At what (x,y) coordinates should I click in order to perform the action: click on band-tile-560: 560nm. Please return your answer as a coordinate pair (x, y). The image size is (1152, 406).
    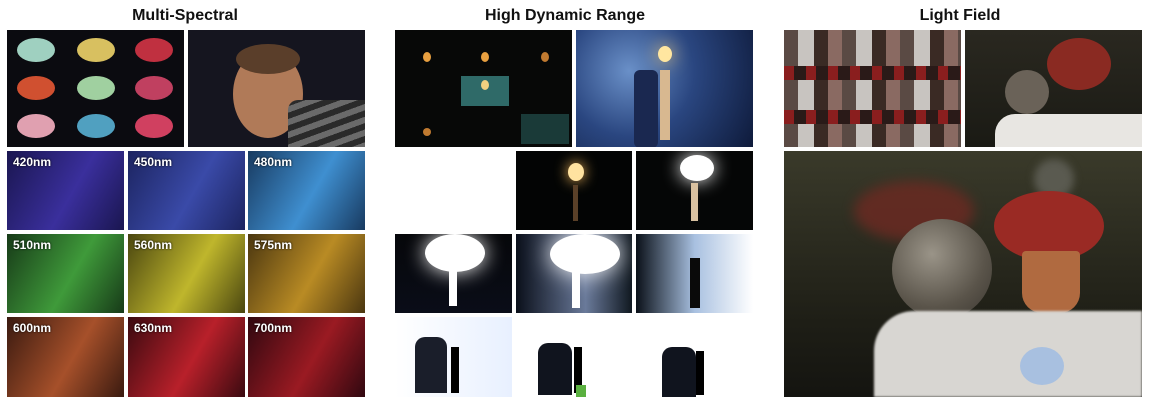
    Looking at the image, I should click on (186, 273).